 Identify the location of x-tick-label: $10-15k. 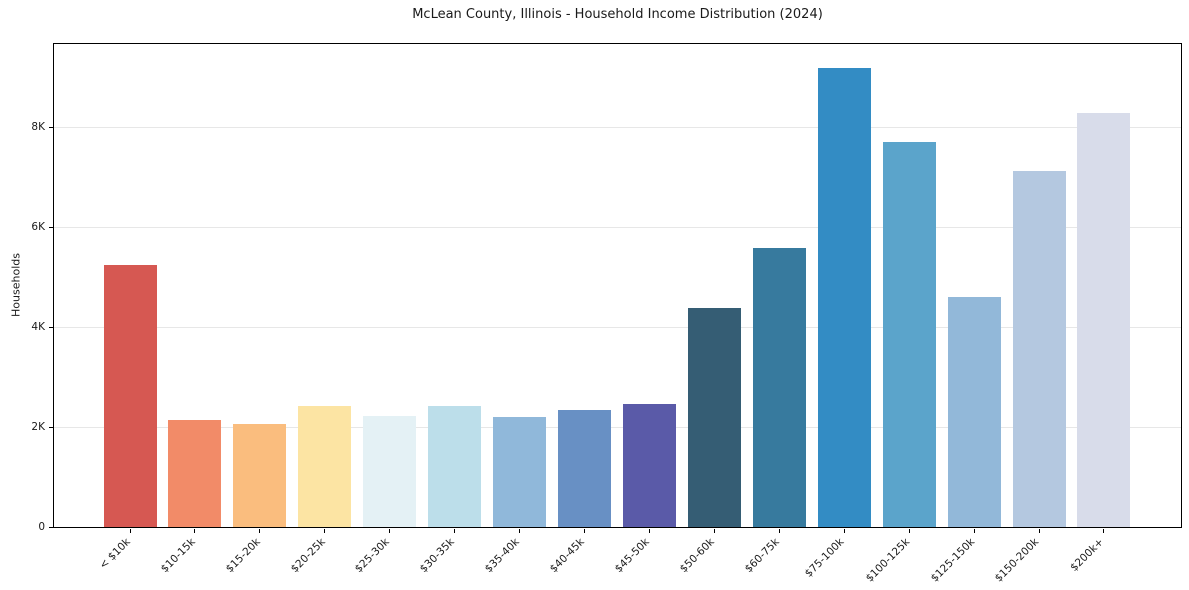
(178, 556).